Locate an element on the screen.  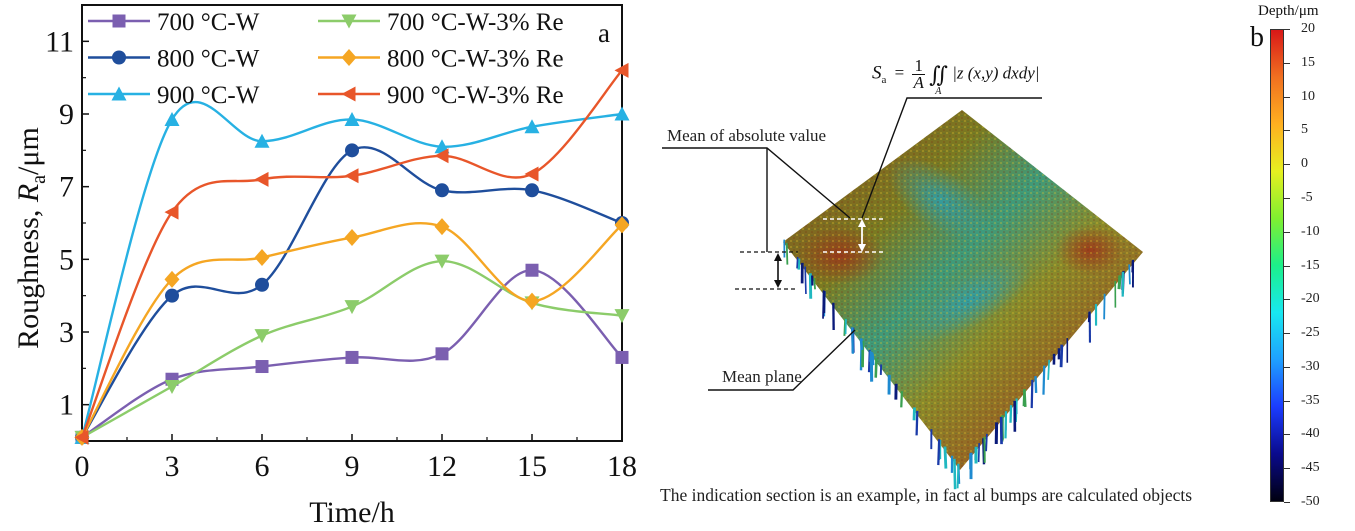
formula-denominator: A is located at coordinates (918, 82).